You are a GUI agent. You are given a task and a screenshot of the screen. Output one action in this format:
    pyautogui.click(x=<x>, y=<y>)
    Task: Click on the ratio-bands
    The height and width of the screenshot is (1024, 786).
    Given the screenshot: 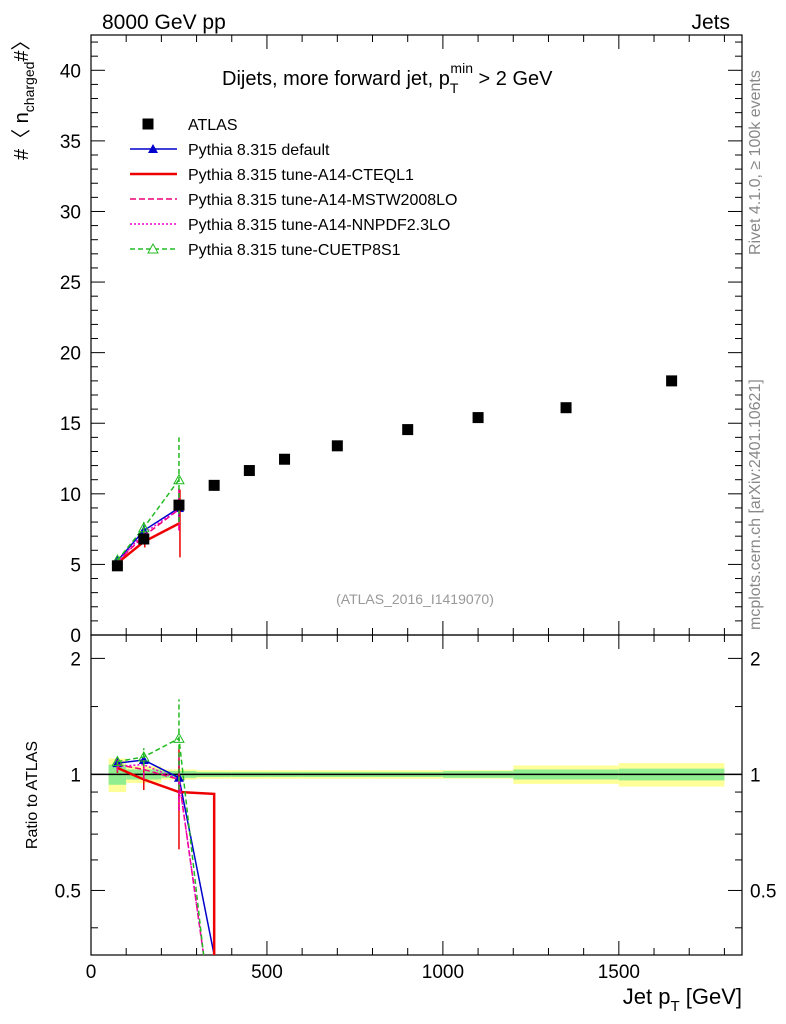 What is the action you would take?
    pyautogui.click(x=416, y=775)
    